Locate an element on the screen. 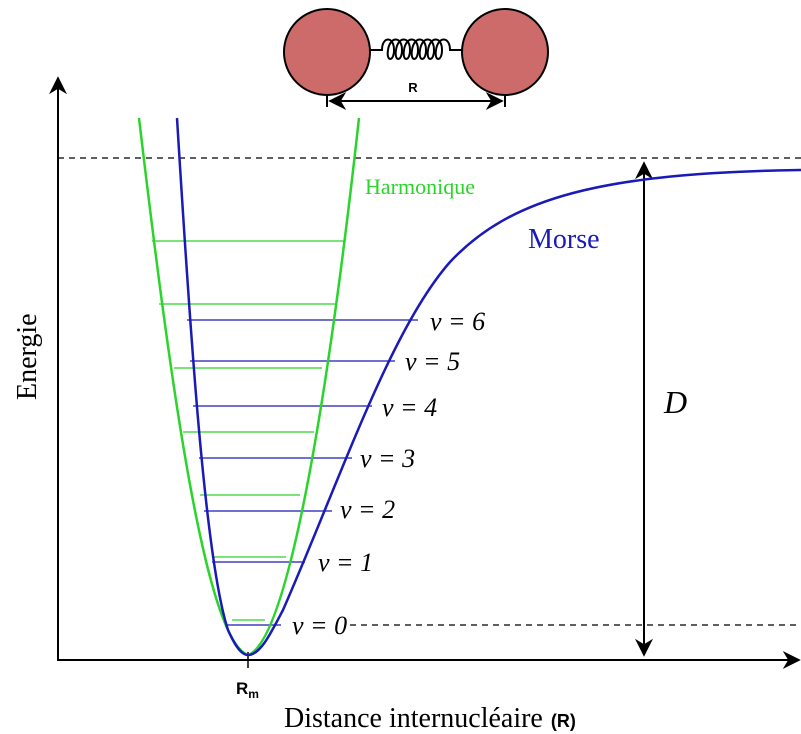 The image size is (801, 734). right-atom is located at coordinates (505, 52).